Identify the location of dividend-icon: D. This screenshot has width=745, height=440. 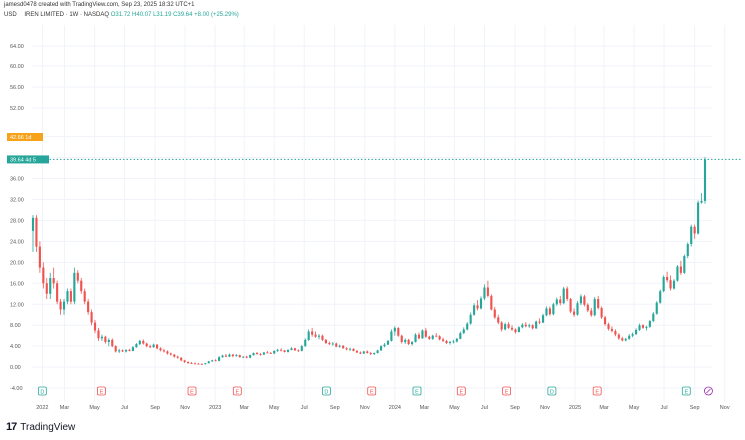
(42, 391).